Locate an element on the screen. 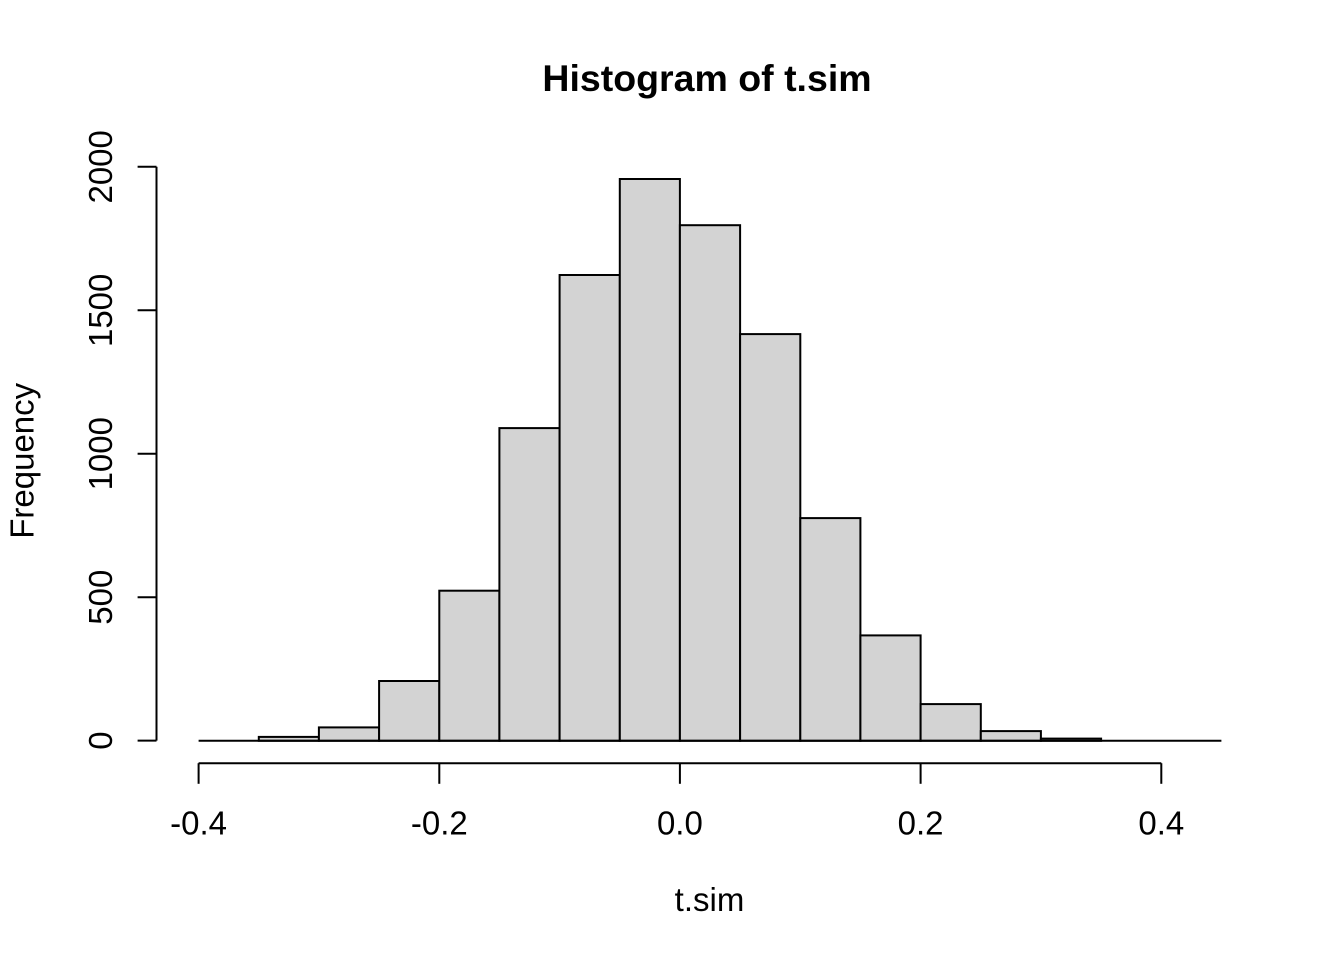 The width and height of the screenshot is (1344, 960). svg-text: -0.4 is located at coordinates (198, 822).